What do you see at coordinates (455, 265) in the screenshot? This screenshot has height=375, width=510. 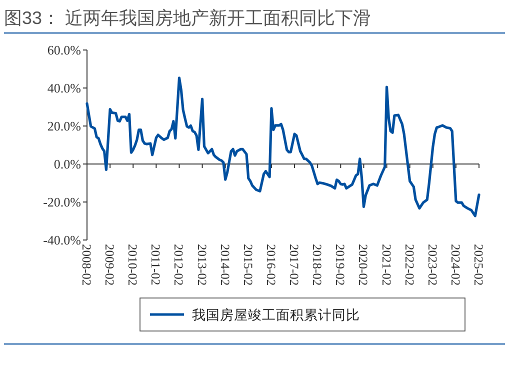 I see `x-tick-label: 2024-02` at bounding box center [455, 265].